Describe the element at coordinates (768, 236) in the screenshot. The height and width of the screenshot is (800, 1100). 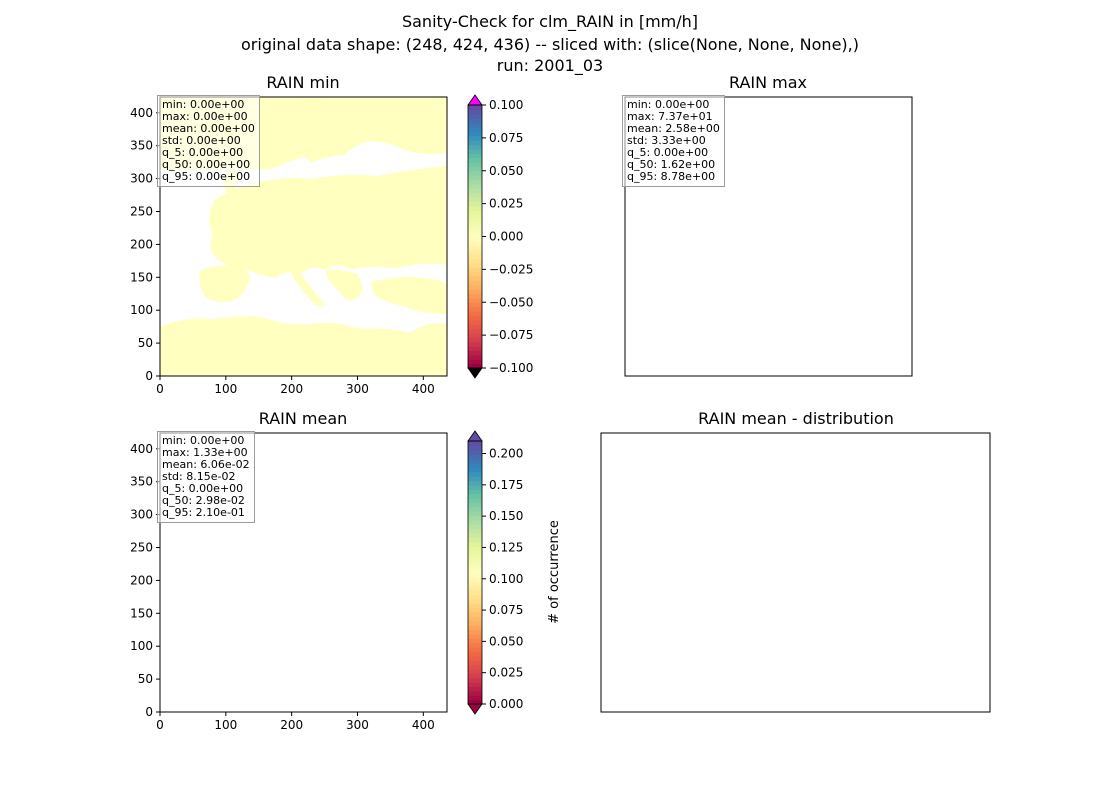
I see `axes-frame` at that location.